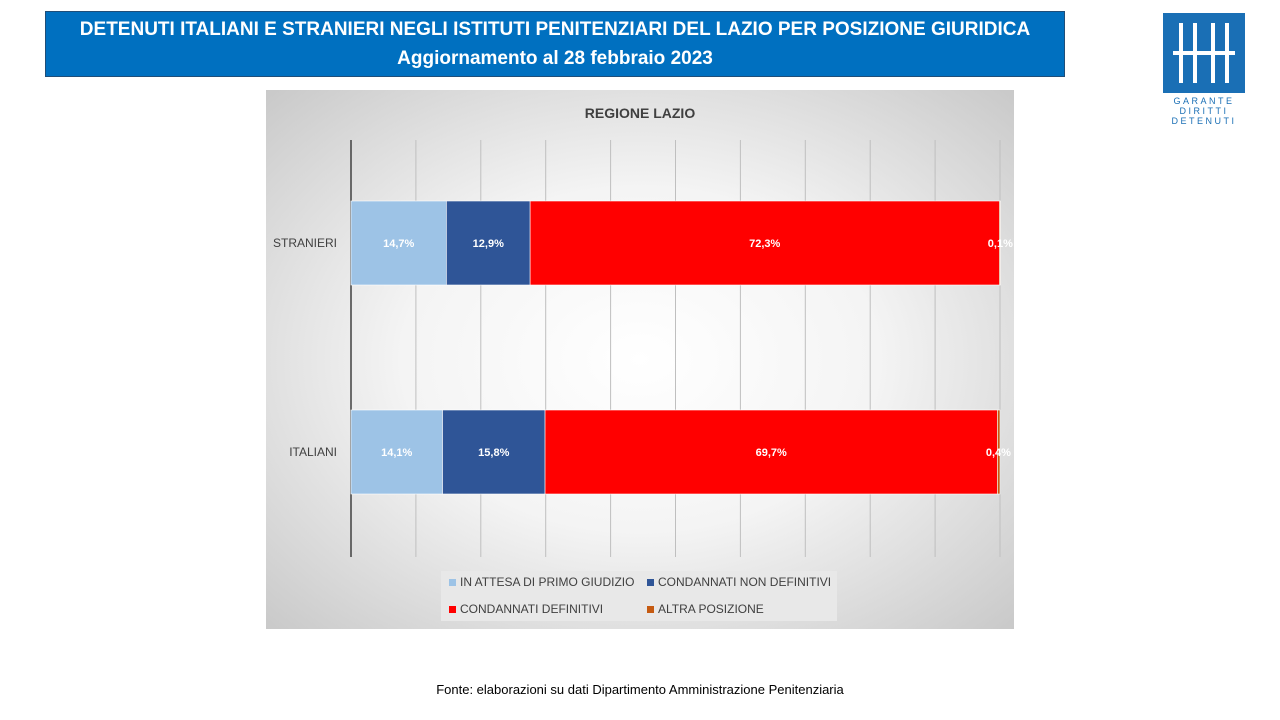  What do you see at coordinates (1204, 53) in the screenshot?
I see `logo-mark` at bounding box center [1204, 53].